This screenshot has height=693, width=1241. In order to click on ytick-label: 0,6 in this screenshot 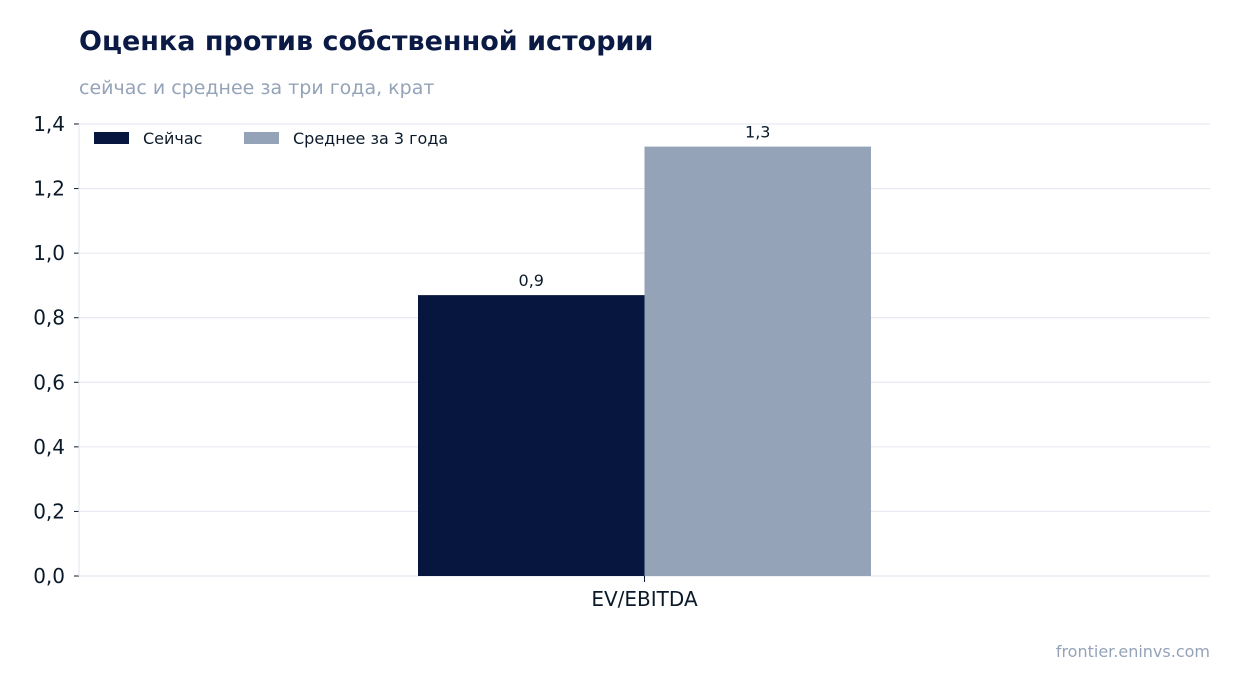, I will do `click(49, 382)`.